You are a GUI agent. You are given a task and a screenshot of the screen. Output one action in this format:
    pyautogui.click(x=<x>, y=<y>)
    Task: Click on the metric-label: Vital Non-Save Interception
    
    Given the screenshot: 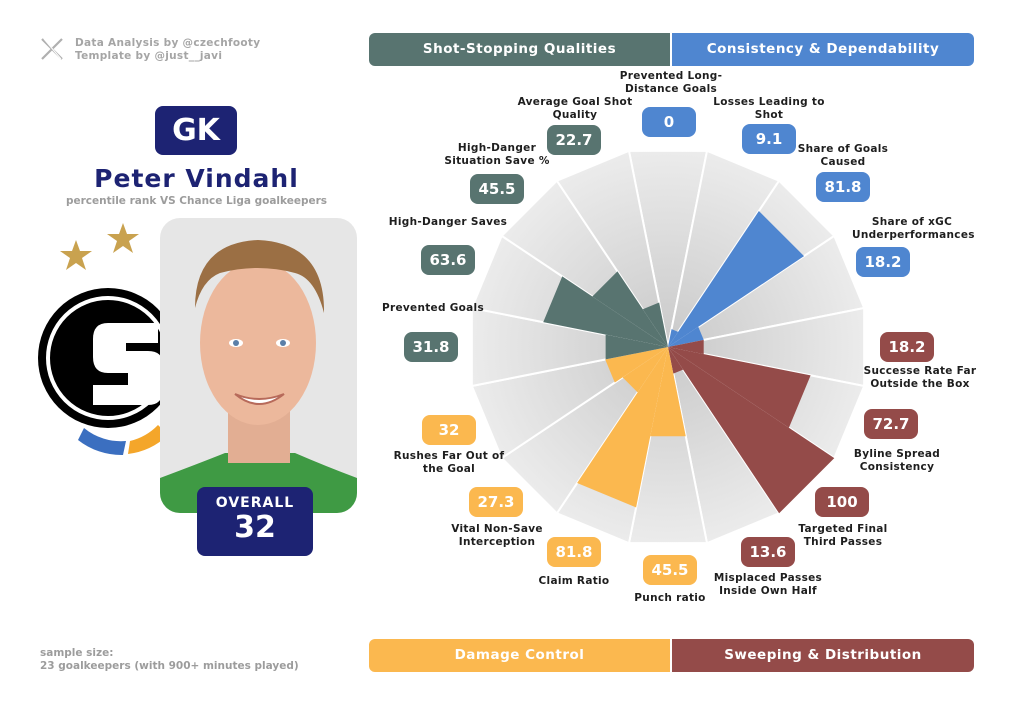 What is the action you would take?
    pyautogui.click(x=497, y=535)
    